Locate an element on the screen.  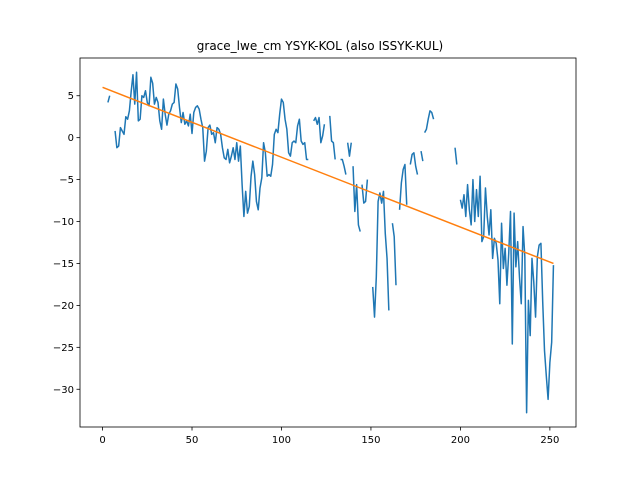
y-axis: −30 −25 −20 −15 −10 −5 0 5 is located at coordinates (66, 243).